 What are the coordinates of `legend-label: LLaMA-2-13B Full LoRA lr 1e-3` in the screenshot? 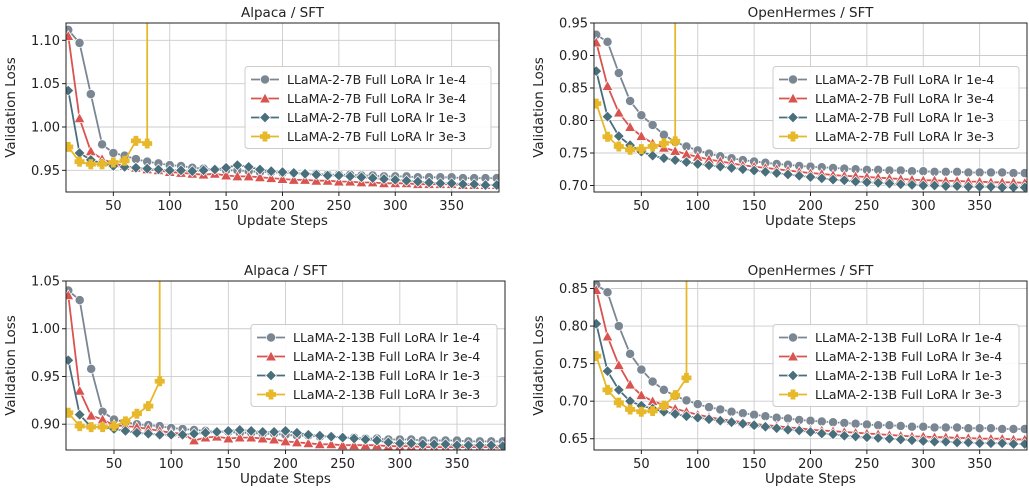 It's located at (908, 375).